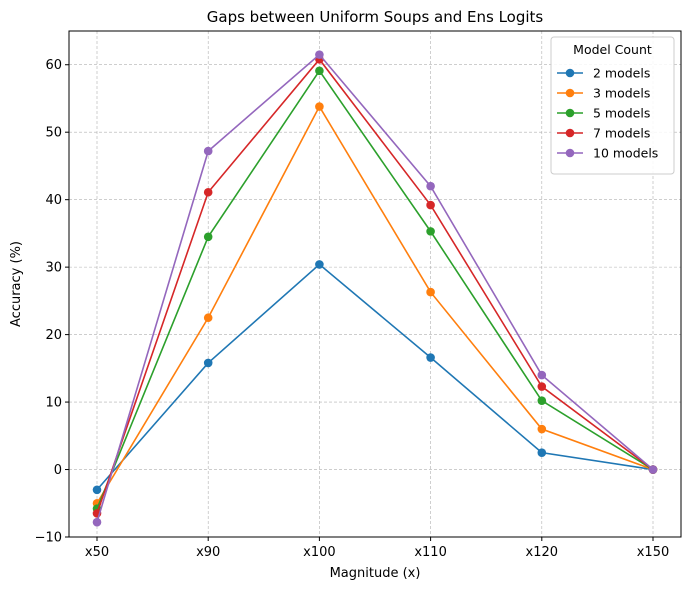 This screenshot has height=590, width=690. Describe the element at coordinates (377, 548) in the screenshot. I see `x-axis-ticks: x50 x90 x100 x110 x120 x150` at that location.